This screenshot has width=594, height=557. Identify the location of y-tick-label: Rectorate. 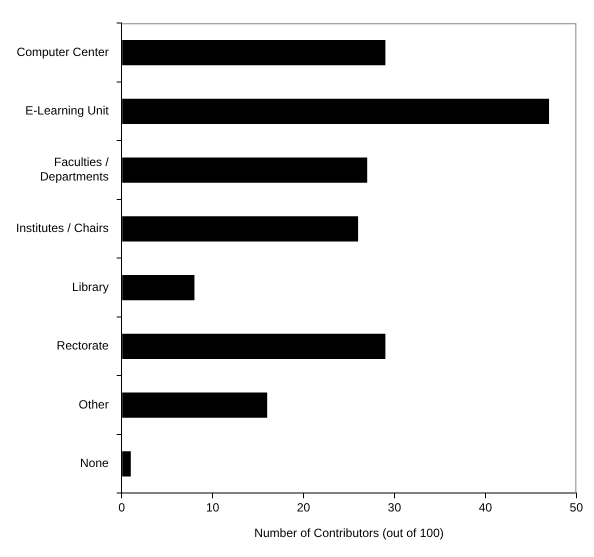
(83, 345).